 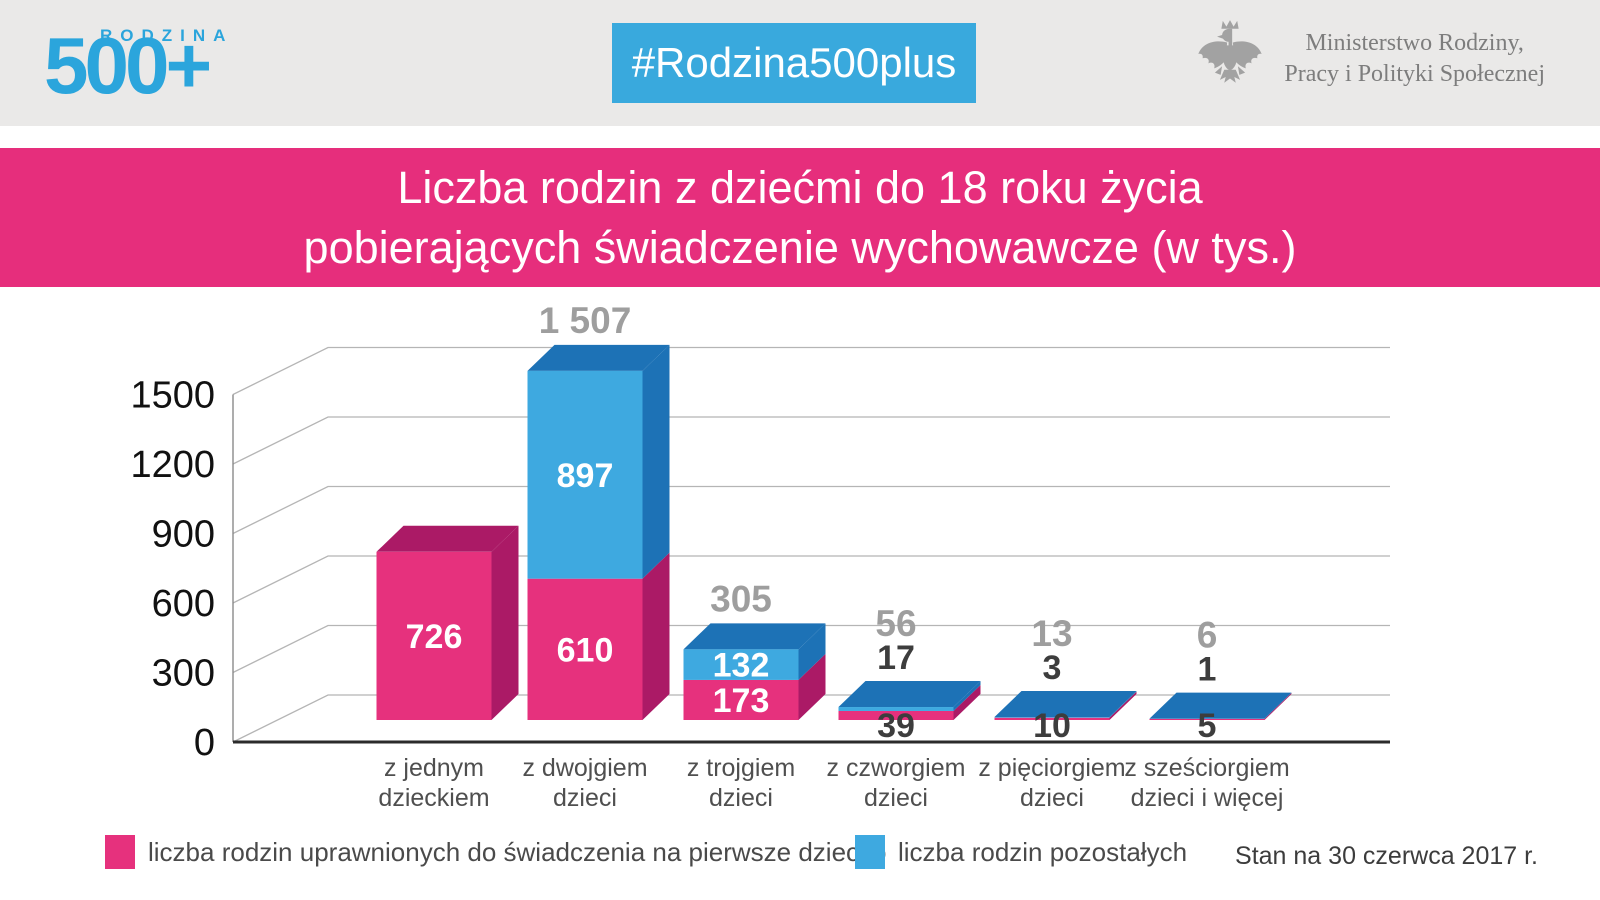 I want to click on y-axis-tick-label: 900, so click(x=183, y=535).